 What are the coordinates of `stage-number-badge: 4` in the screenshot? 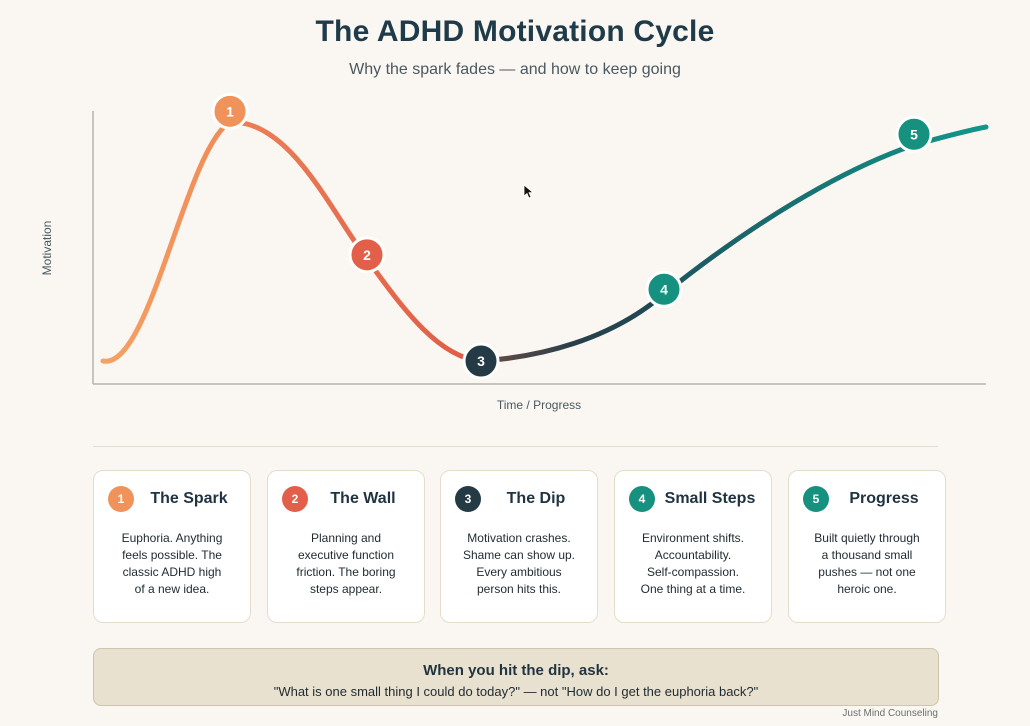 It's located at (642, 499).